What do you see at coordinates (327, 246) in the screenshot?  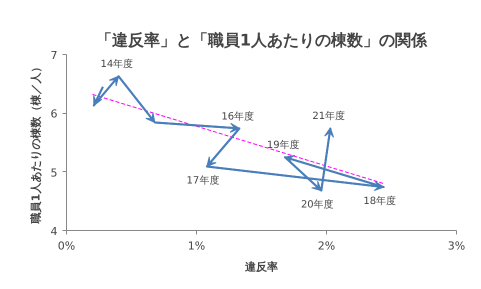 I see `x-tick-label: 2%` at bounding box center [327, 246].